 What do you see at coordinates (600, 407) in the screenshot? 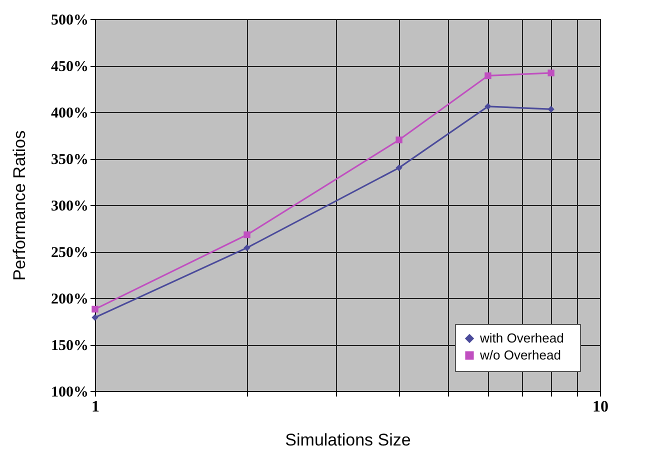
I see `x-tick-label: 10` at bounding box center [600, 407].